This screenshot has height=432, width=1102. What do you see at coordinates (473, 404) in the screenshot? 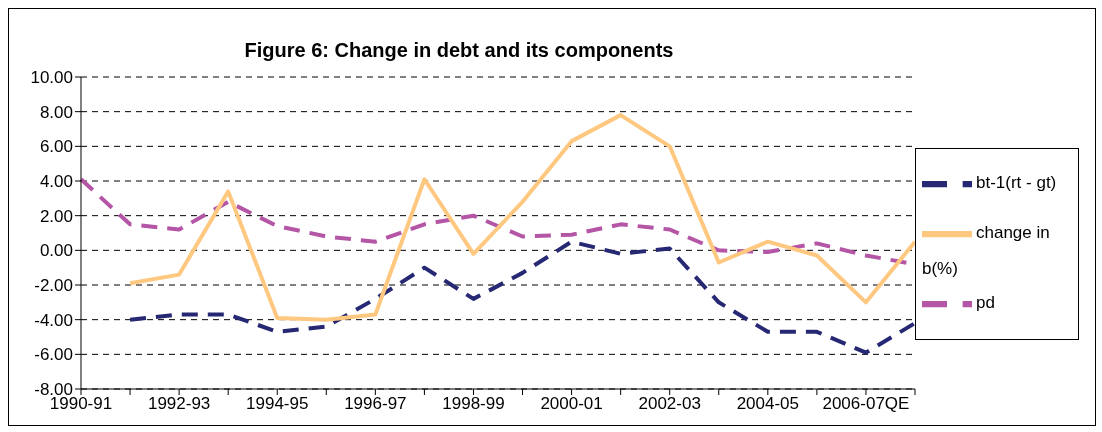
I see `x-tick-label: 1998-99` at bounding box center [473, 404].